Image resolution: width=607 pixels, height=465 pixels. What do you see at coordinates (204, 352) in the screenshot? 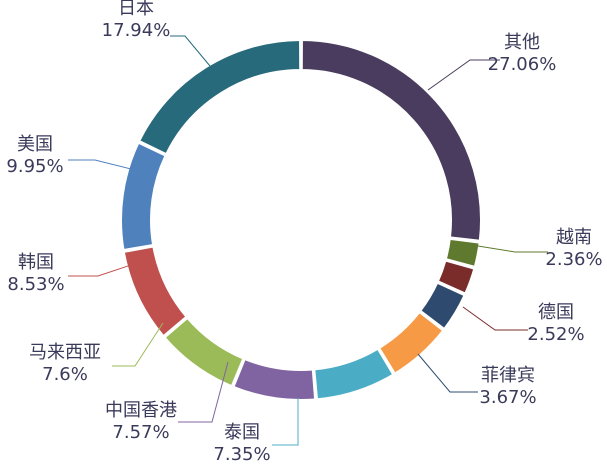
I see `donut-slice-马来西亚` at bounding box center [204, 352].